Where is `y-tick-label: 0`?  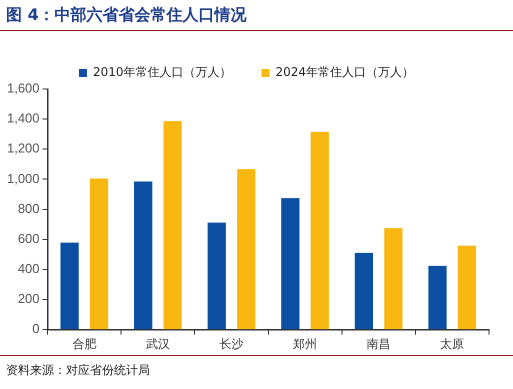
y-tick-label: 0 is located at coordinates (36, 328).